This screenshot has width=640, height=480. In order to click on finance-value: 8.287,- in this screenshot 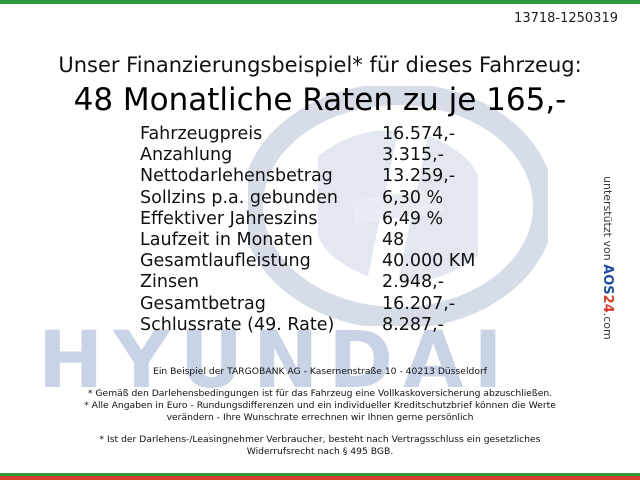, I will do `click(413, 324)`.